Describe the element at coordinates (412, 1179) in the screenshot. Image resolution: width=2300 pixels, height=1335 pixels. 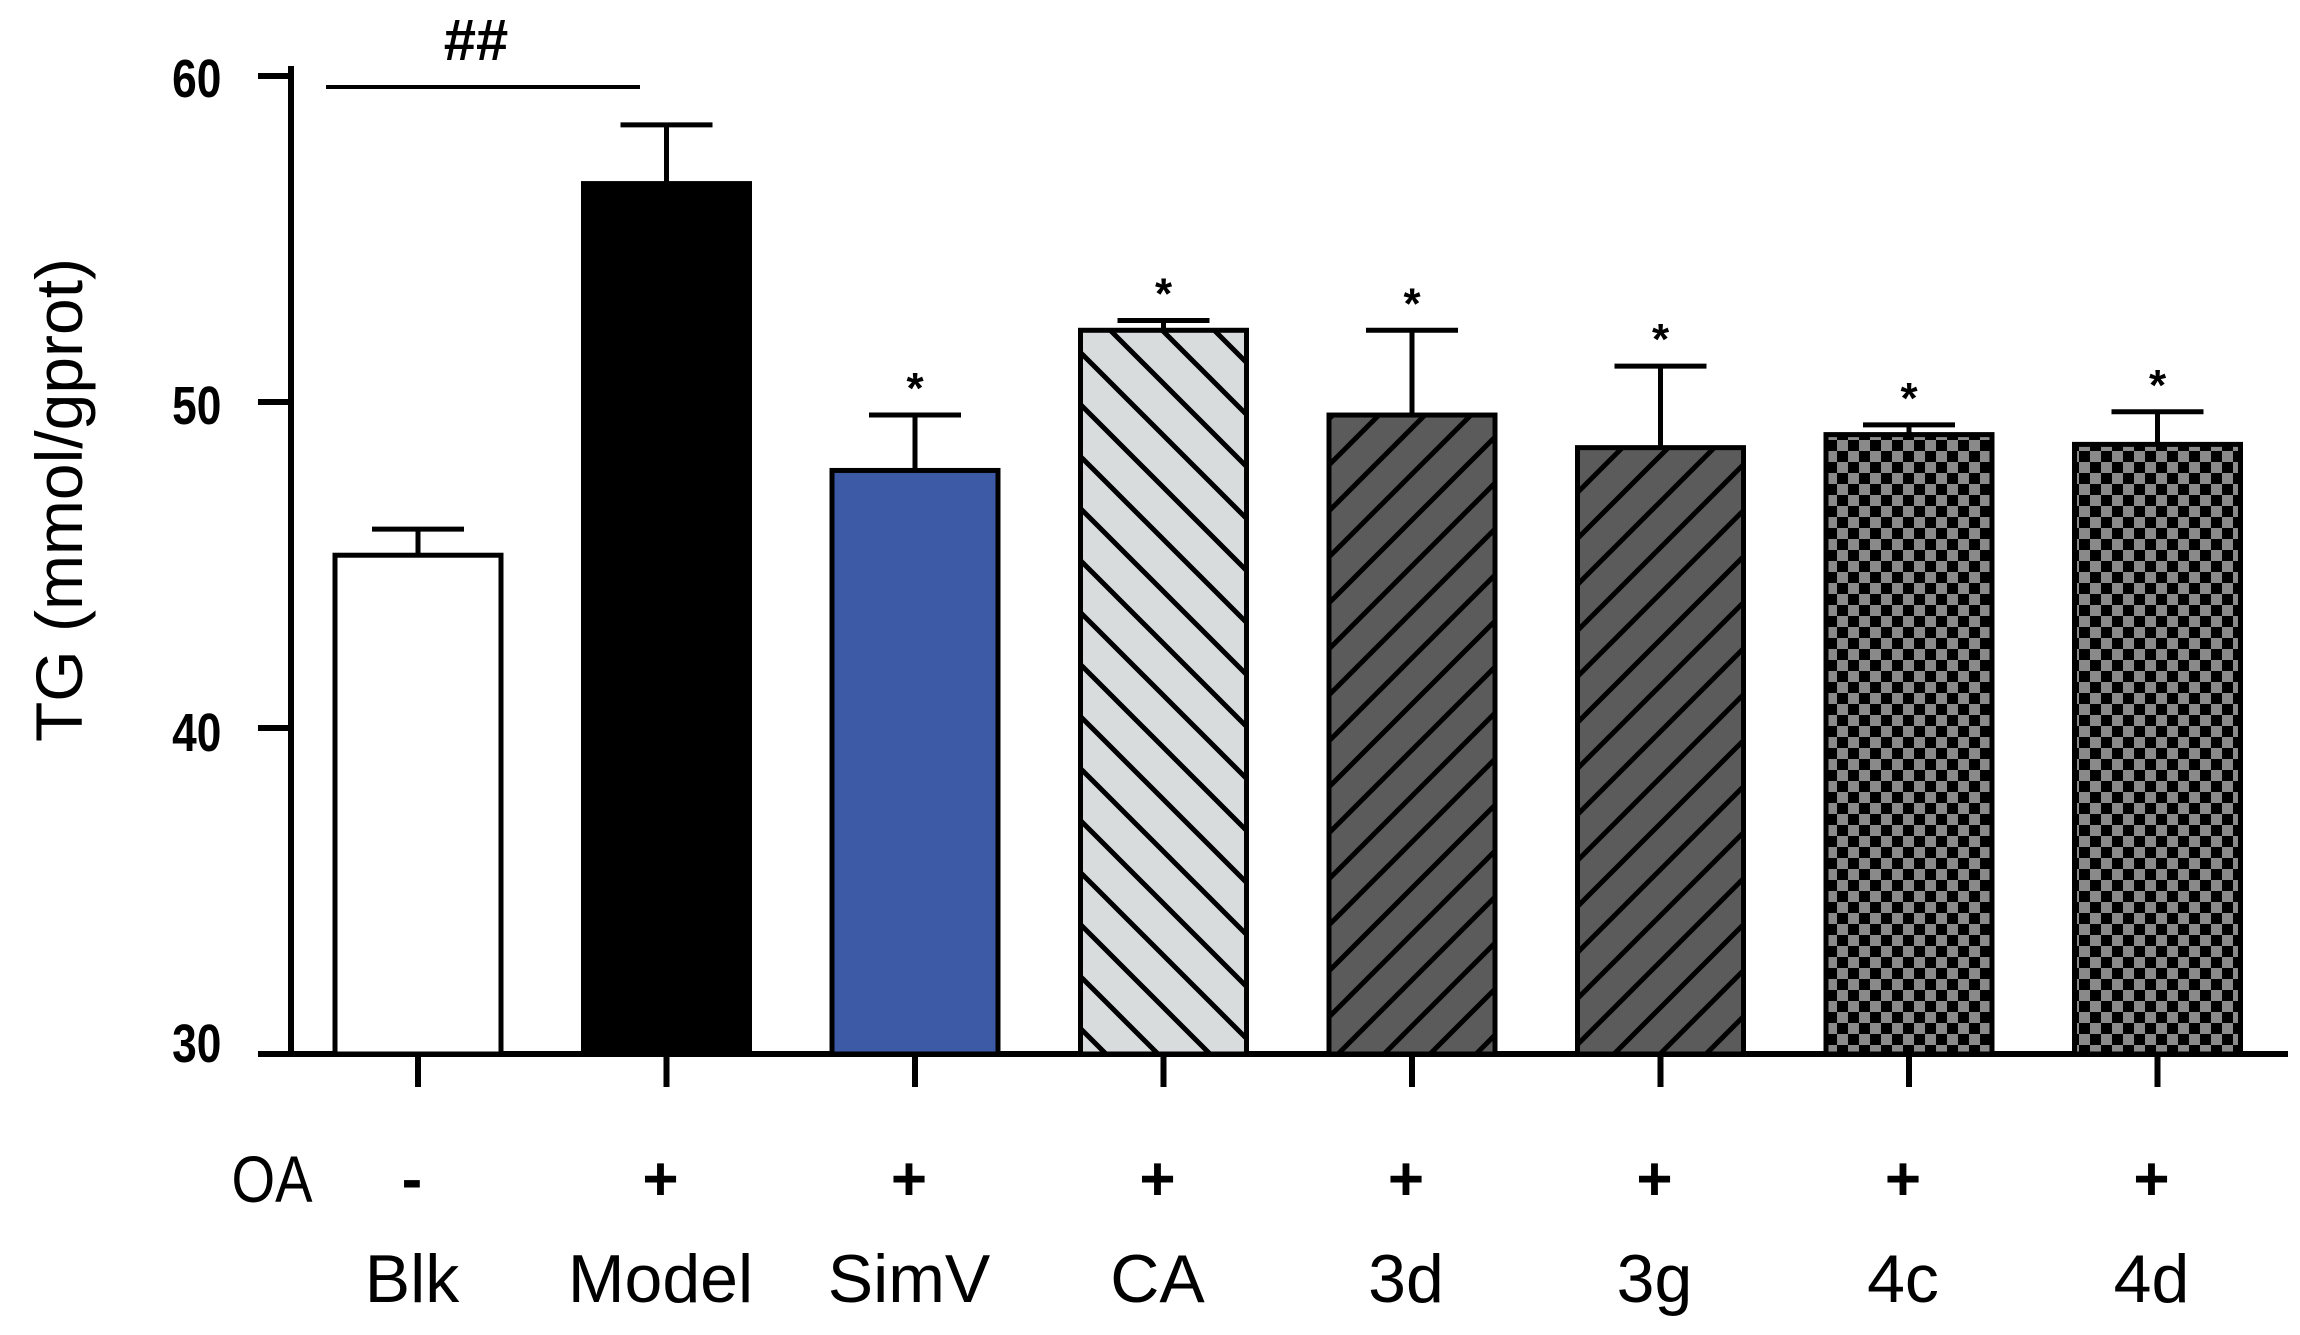
I see `oa-sign: -` at that location.